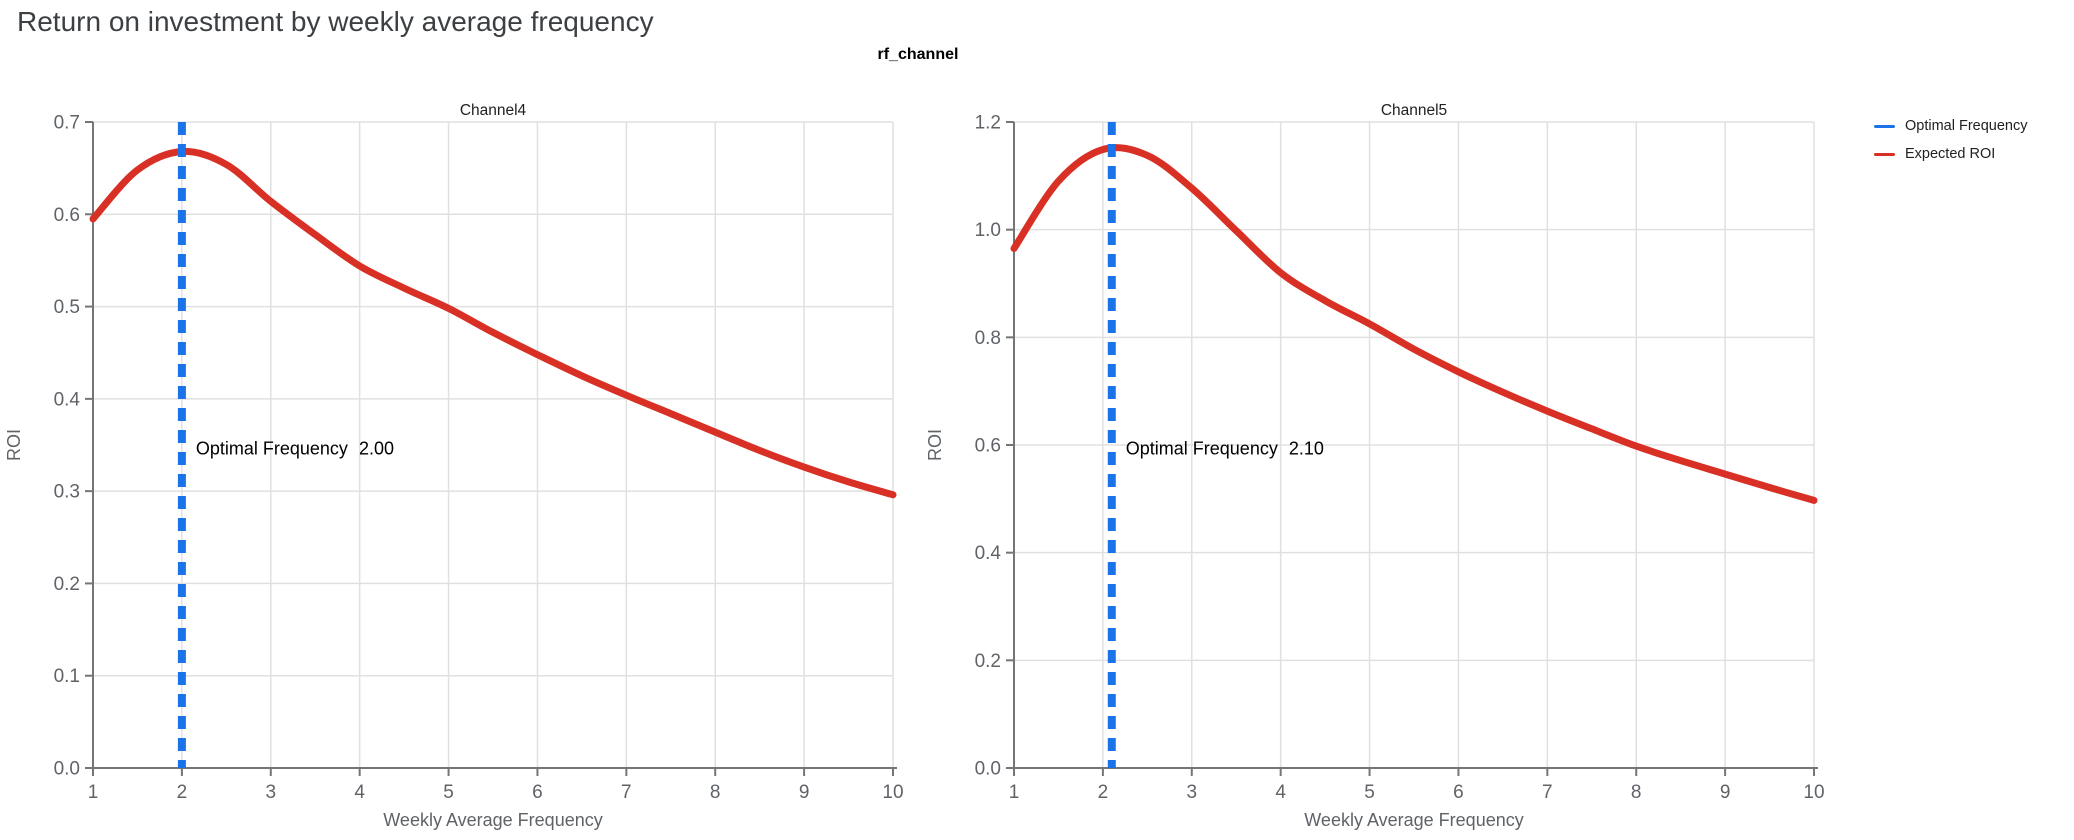 The width and height of the screenshot is (2074, 840). I want to click on y-tick-label: 0.5, so click(67, 307).